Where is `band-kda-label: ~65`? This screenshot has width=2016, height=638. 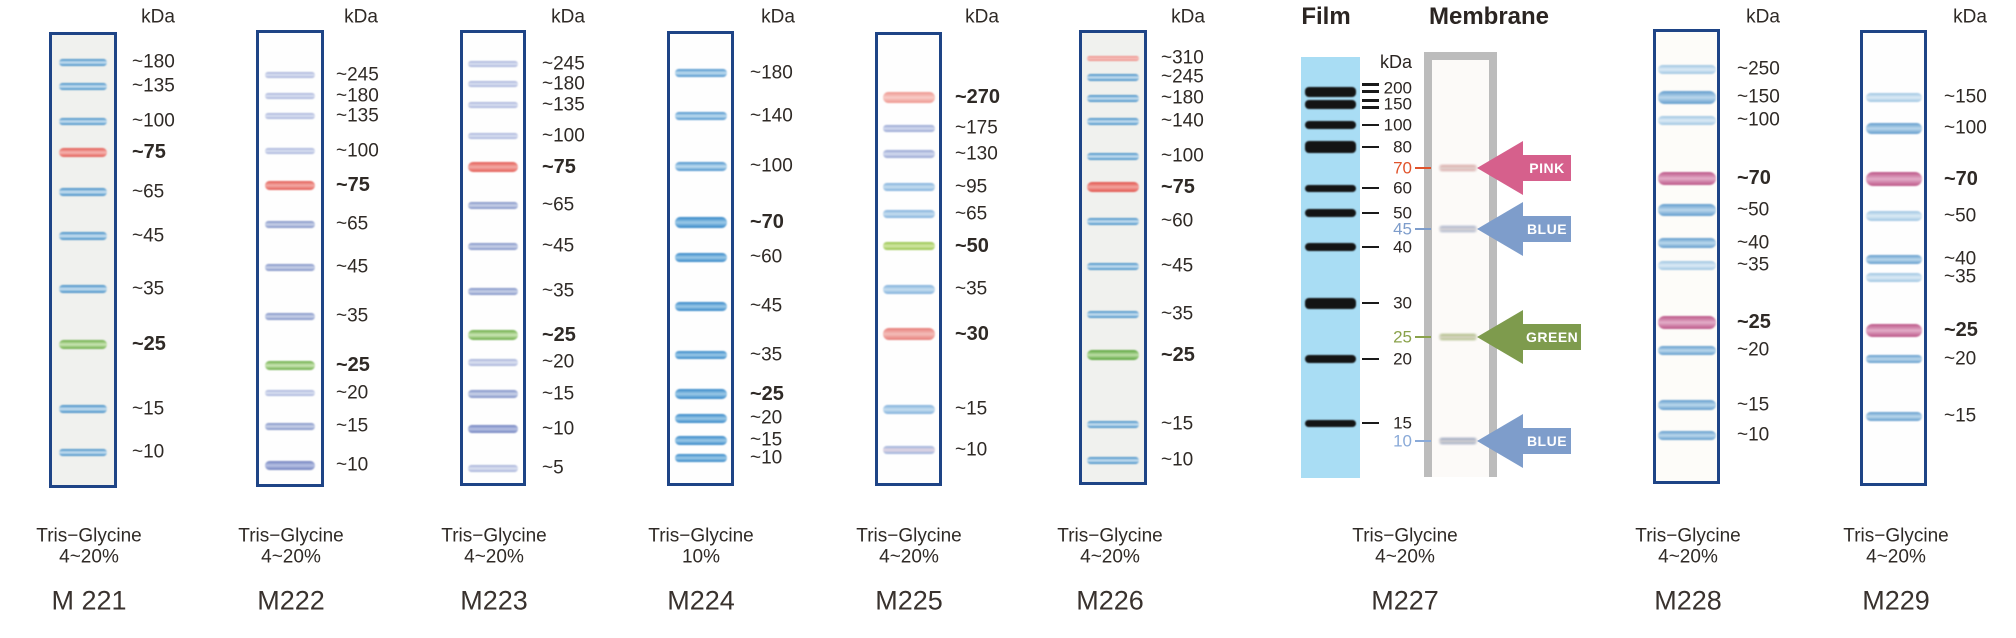 band-kda-label: ~65 is located at coordinates (971, 214).